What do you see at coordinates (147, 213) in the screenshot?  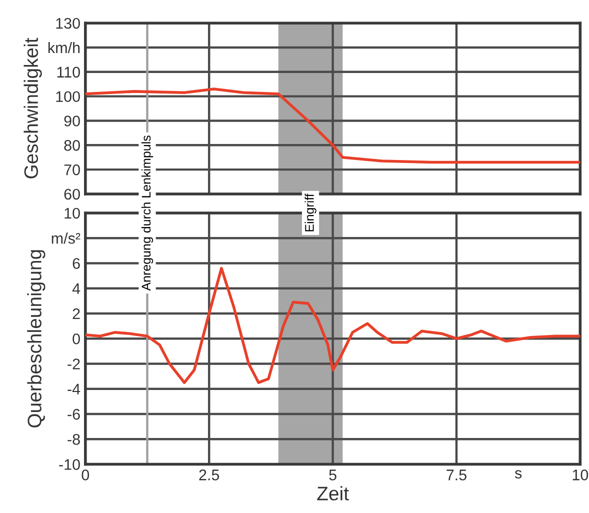 I see `ref-line-label: Anregung durch Lenkimpuls` at bounding box center [147, 213].